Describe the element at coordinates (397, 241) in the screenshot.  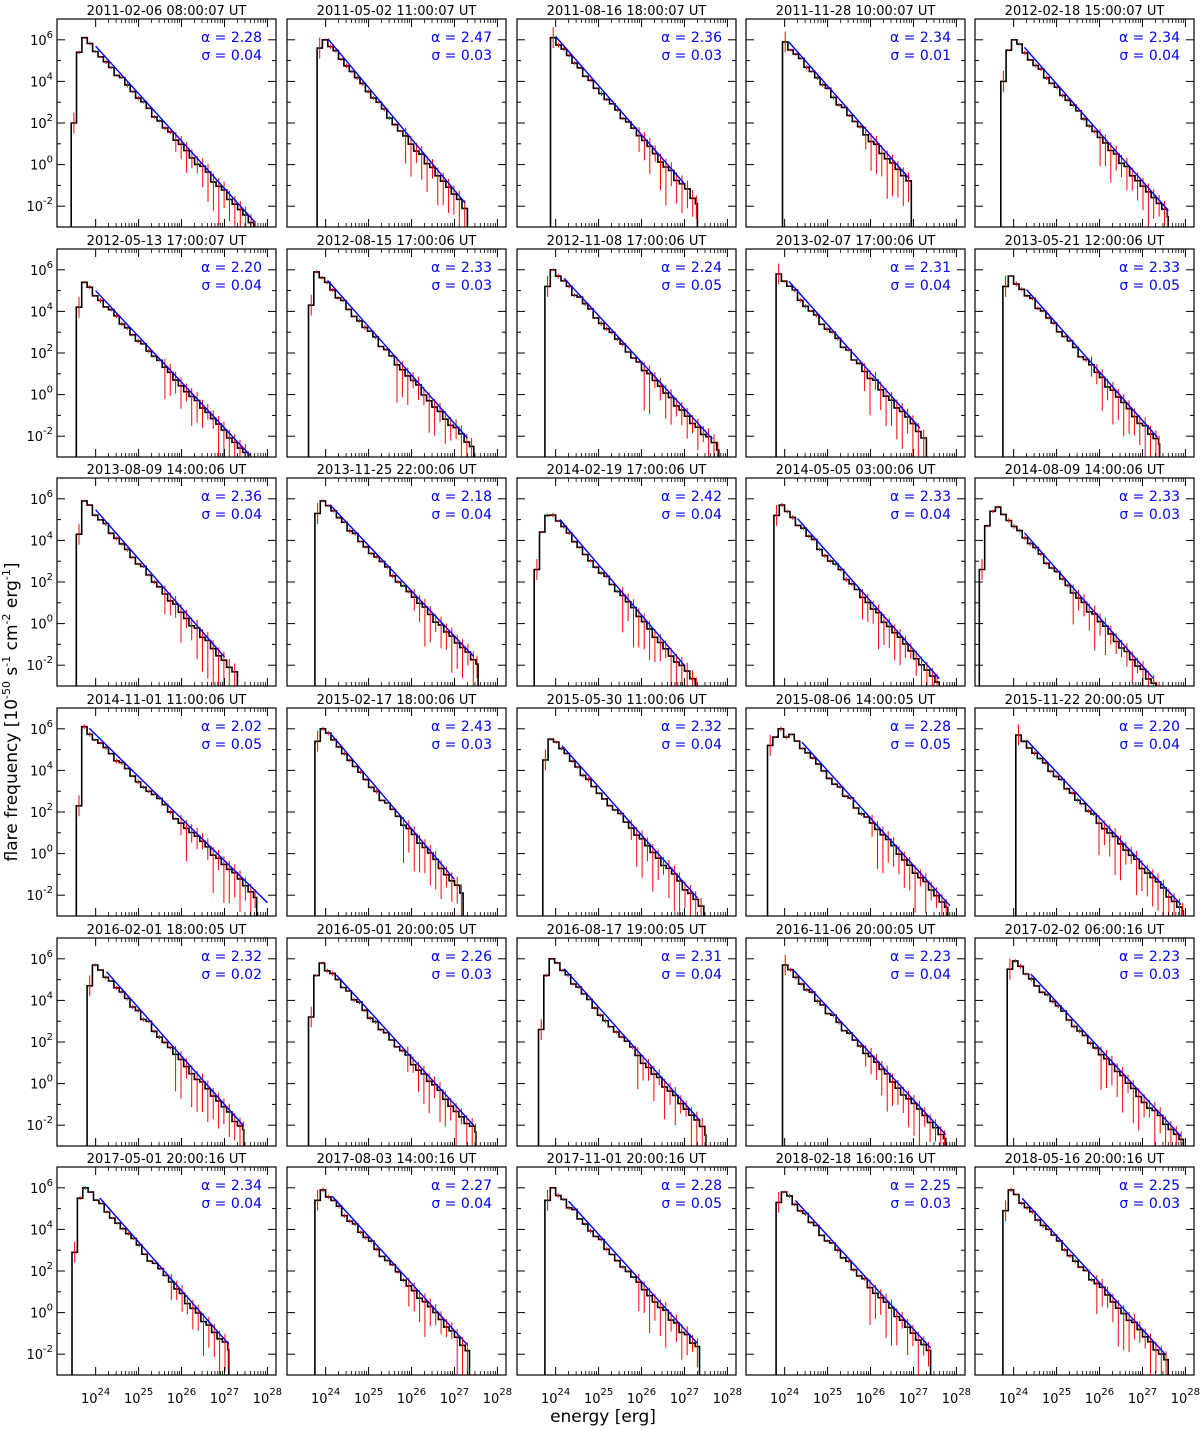
I see `panel-title: 2012-08-15 17:00:06 UT` at that location.